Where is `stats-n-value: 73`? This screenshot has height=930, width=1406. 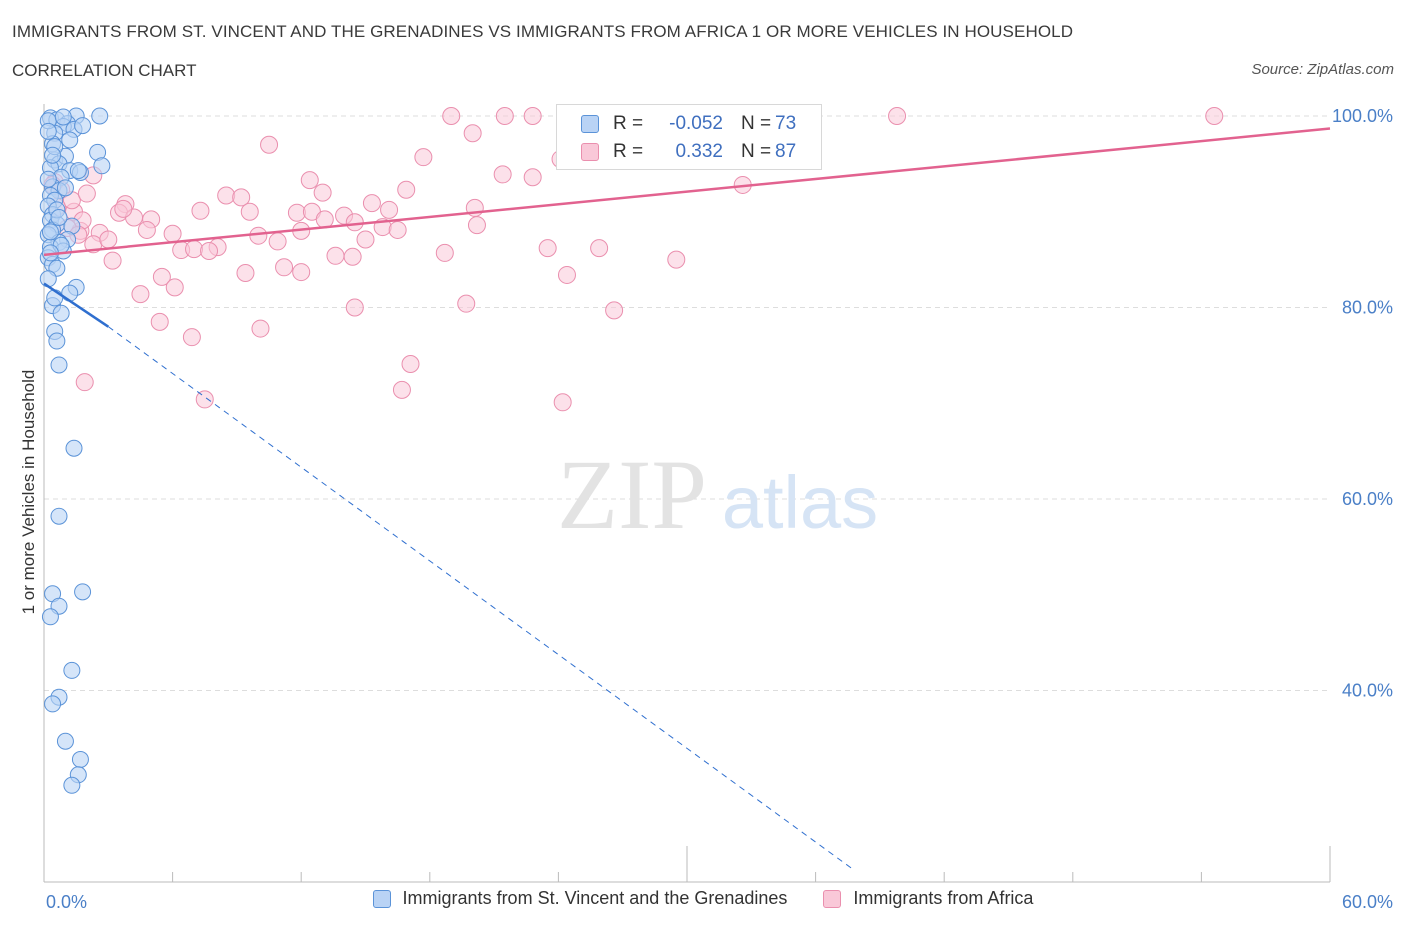
stats-n-value: 73 is located at coordinates (786, 123).